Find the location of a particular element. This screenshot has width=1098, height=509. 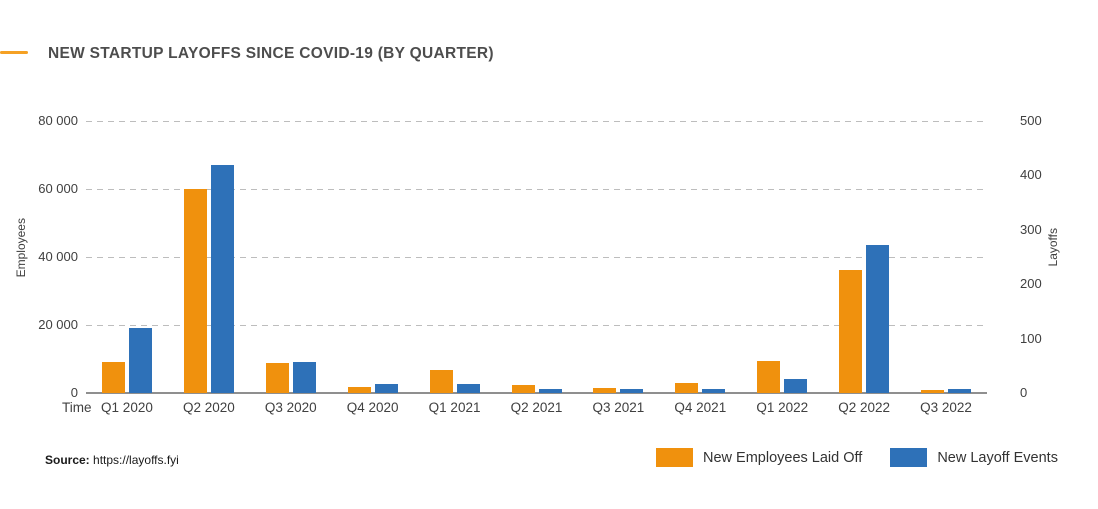

bar-employees-q3-2021 is located at coordinates (605, 390).